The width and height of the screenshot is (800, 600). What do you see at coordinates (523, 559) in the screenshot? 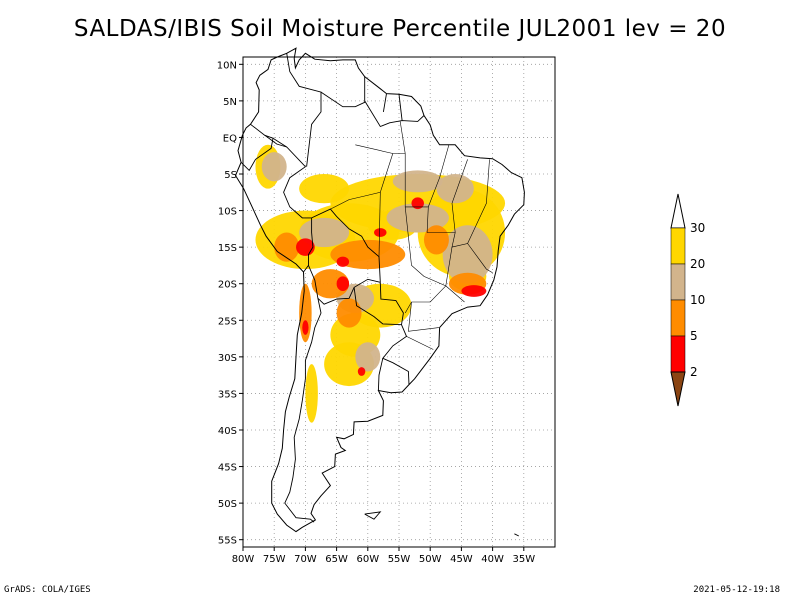
I see `tick-label-lon: 35W` at bounding box center [523, 559].